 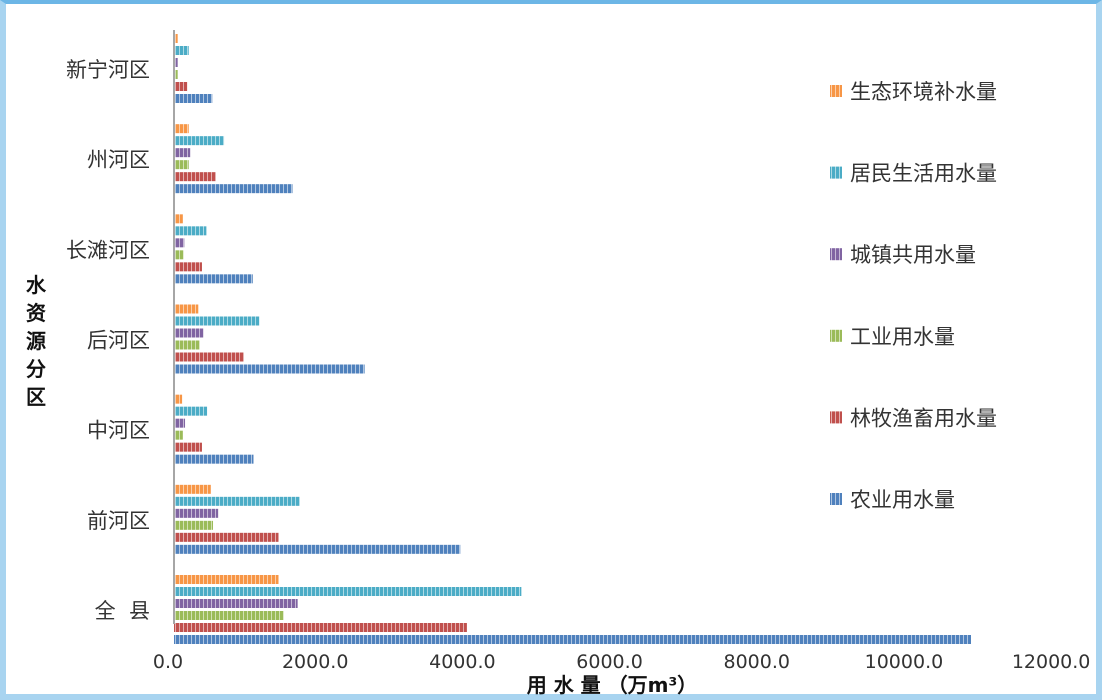 What do you see at coordinates (108, 70) in the screenshot?
I see `category-label: 新宁河区` at bounding box center [108, 70].